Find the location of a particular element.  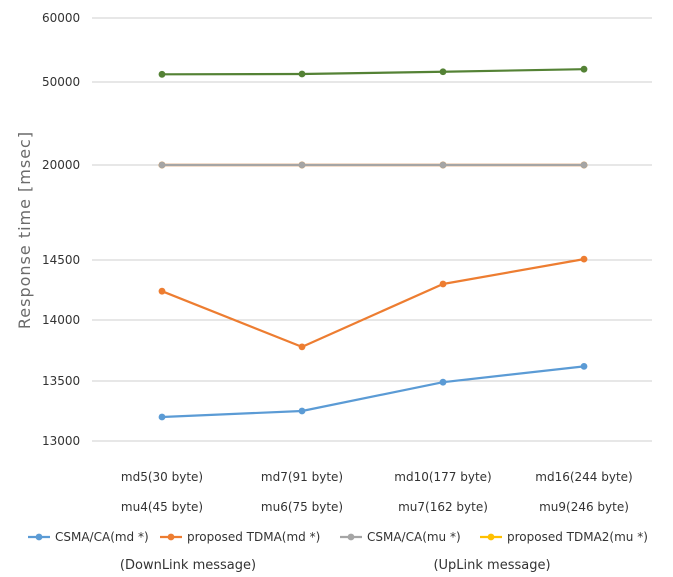

legend-label: CSMA/CA(md *) is located at coordinates (102, 537).